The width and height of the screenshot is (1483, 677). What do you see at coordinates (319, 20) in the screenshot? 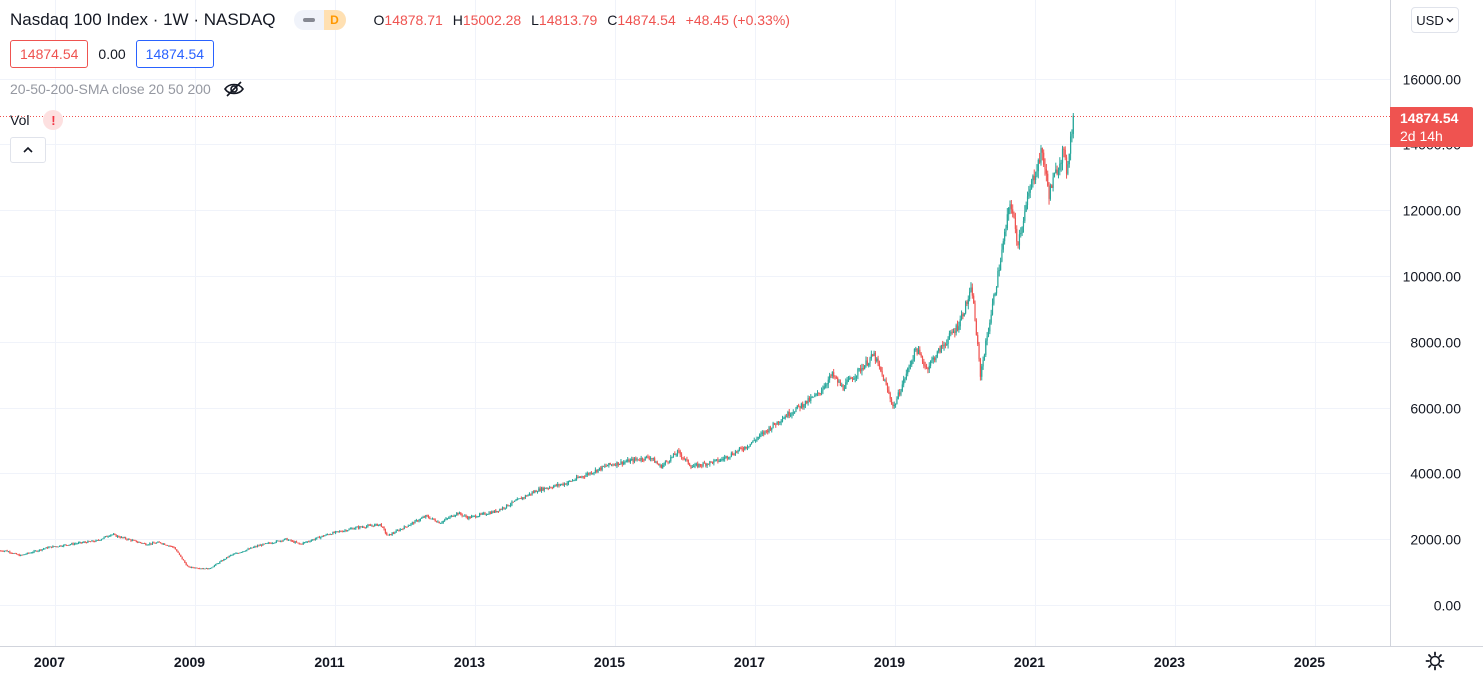
I see `market-status-pill: D` at bounding box center [319, 20].